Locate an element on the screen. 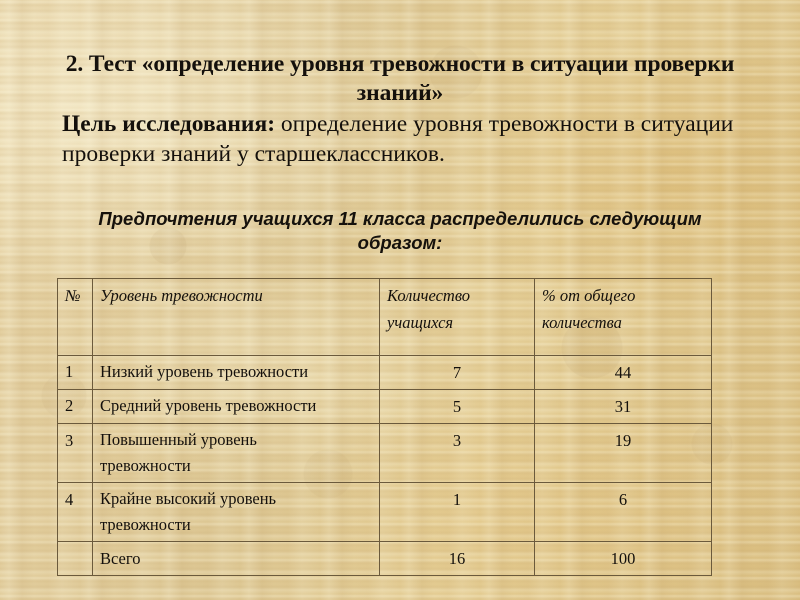 Image resolution: width=800 pixels, height=600 pixels. total-percent-cell: 100 is located at coordinates (623, 558).